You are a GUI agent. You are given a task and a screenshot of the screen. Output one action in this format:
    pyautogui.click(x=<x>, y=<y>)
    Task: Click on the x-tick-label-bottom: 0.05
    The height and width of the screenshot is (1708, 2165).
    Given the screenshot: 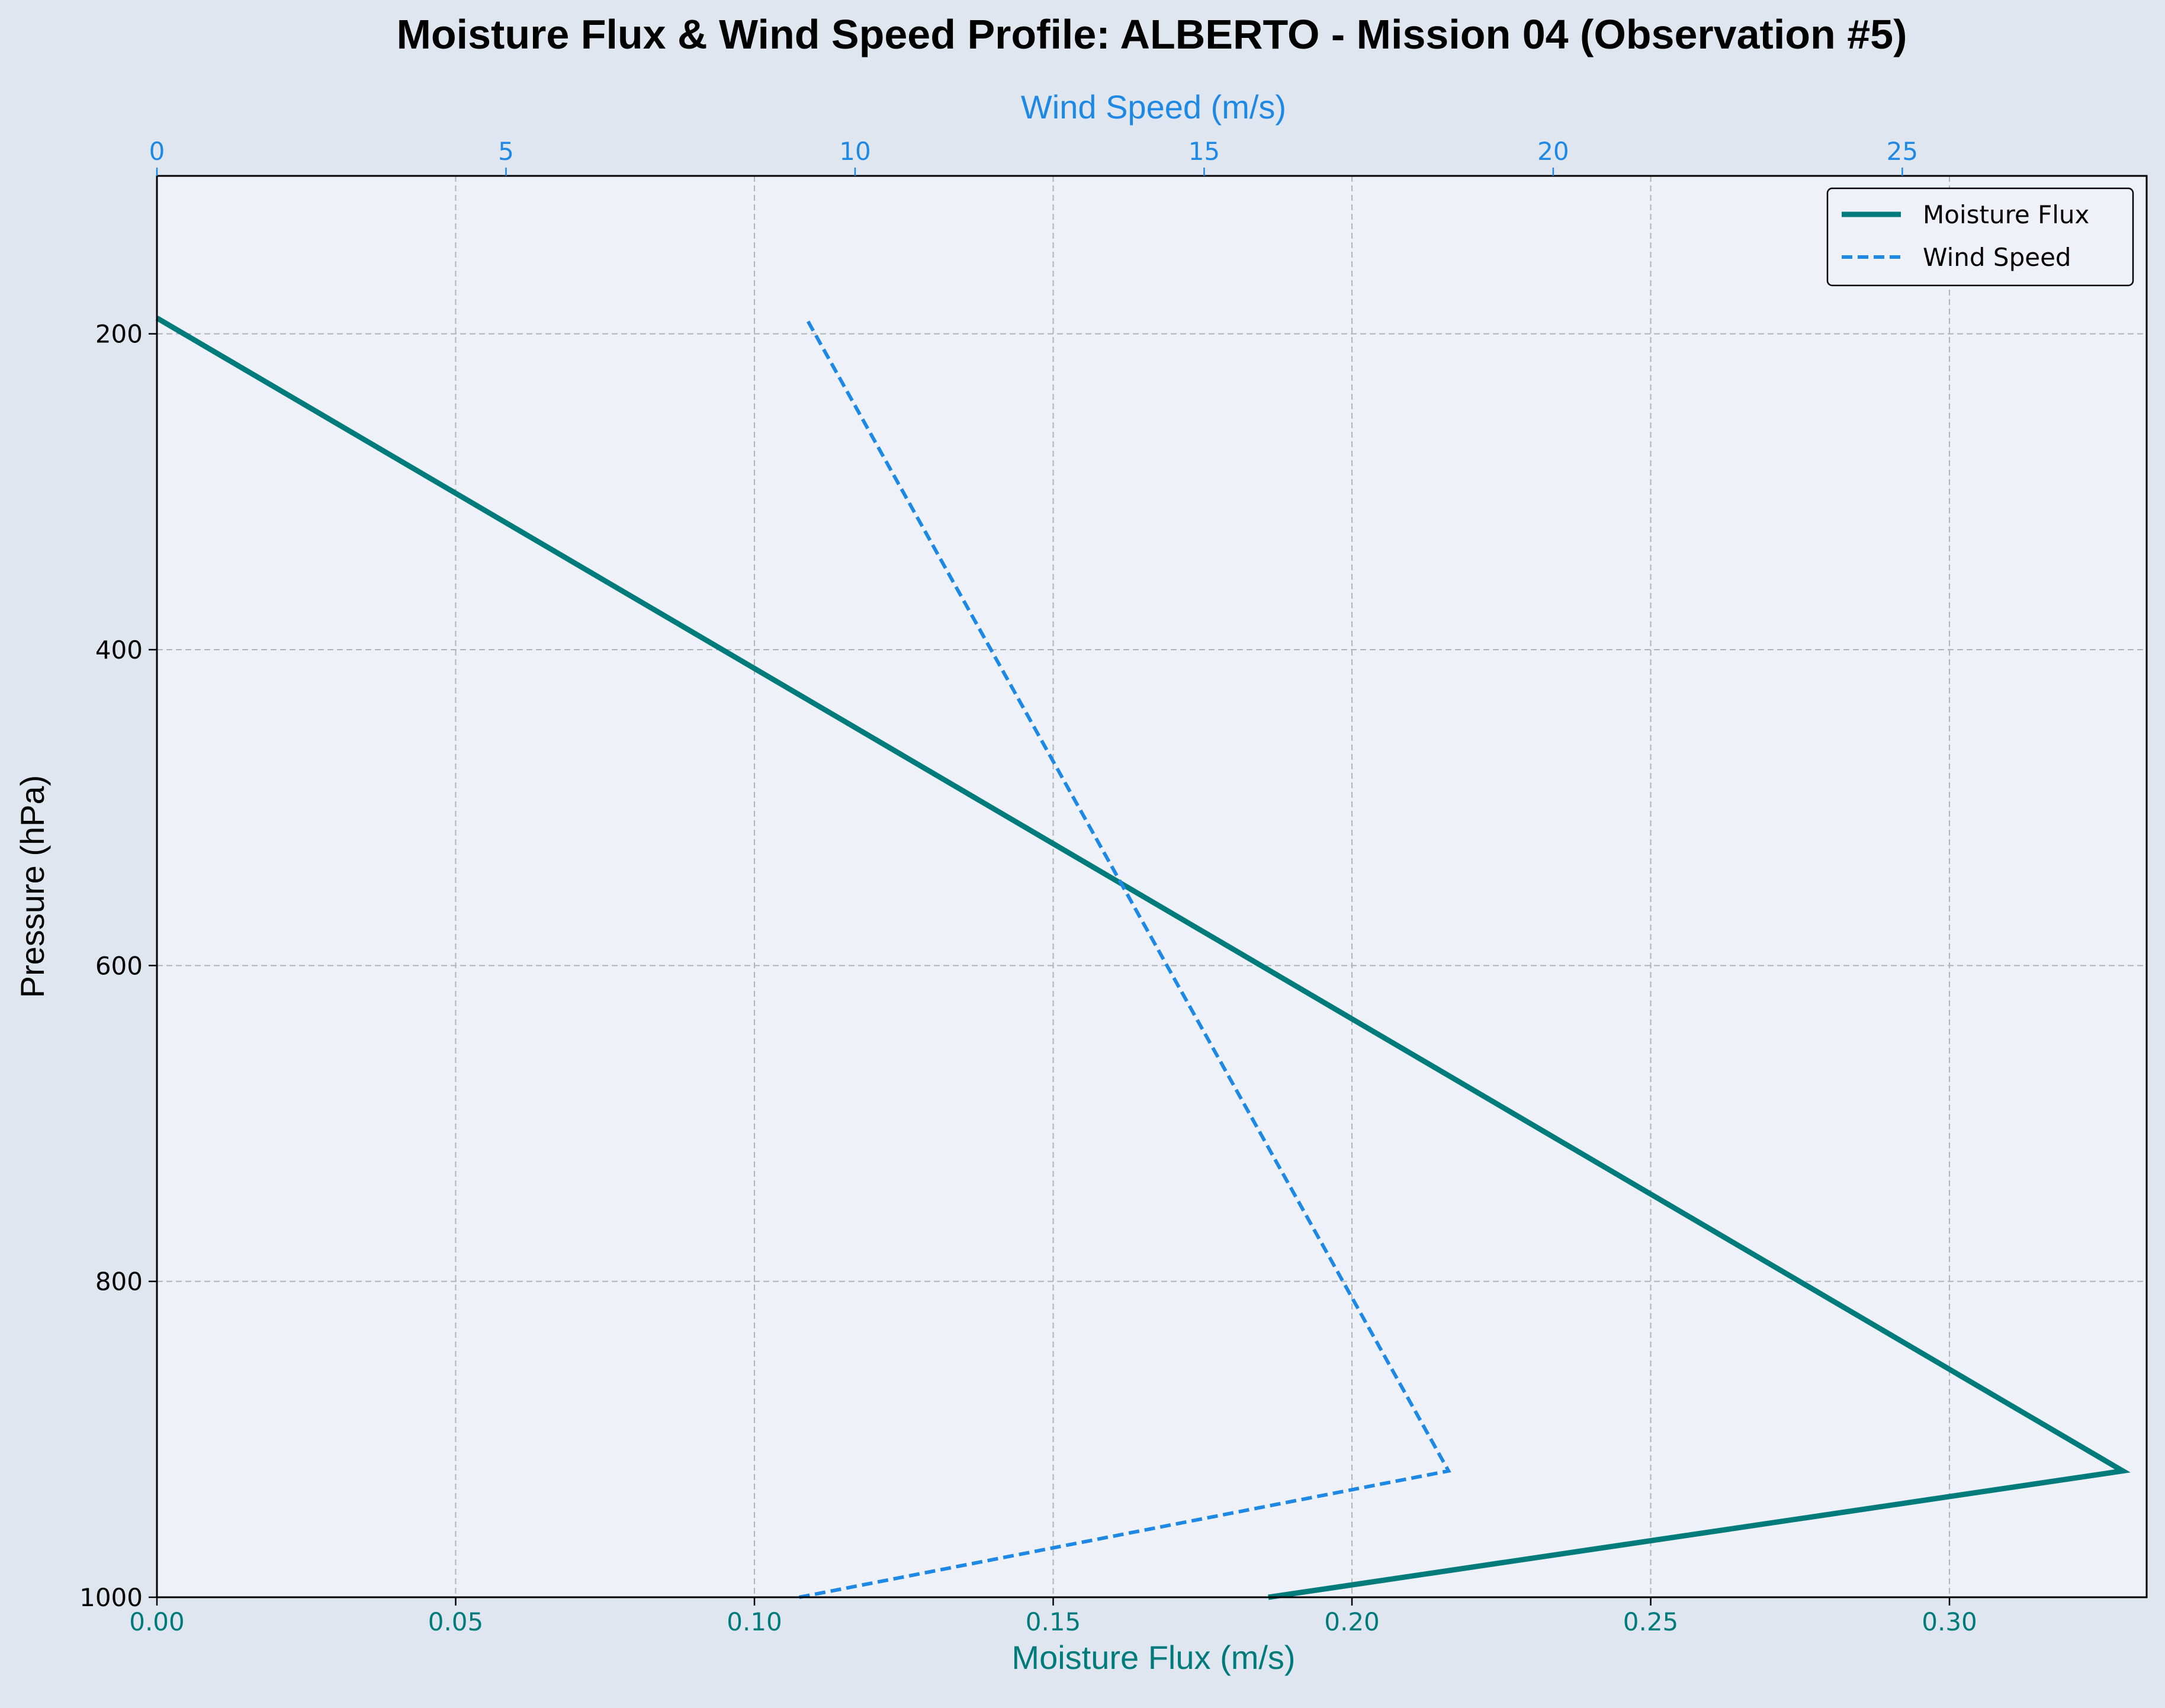 What is the action you would take?
    pyautogui.click(x=456, y=1621)
    